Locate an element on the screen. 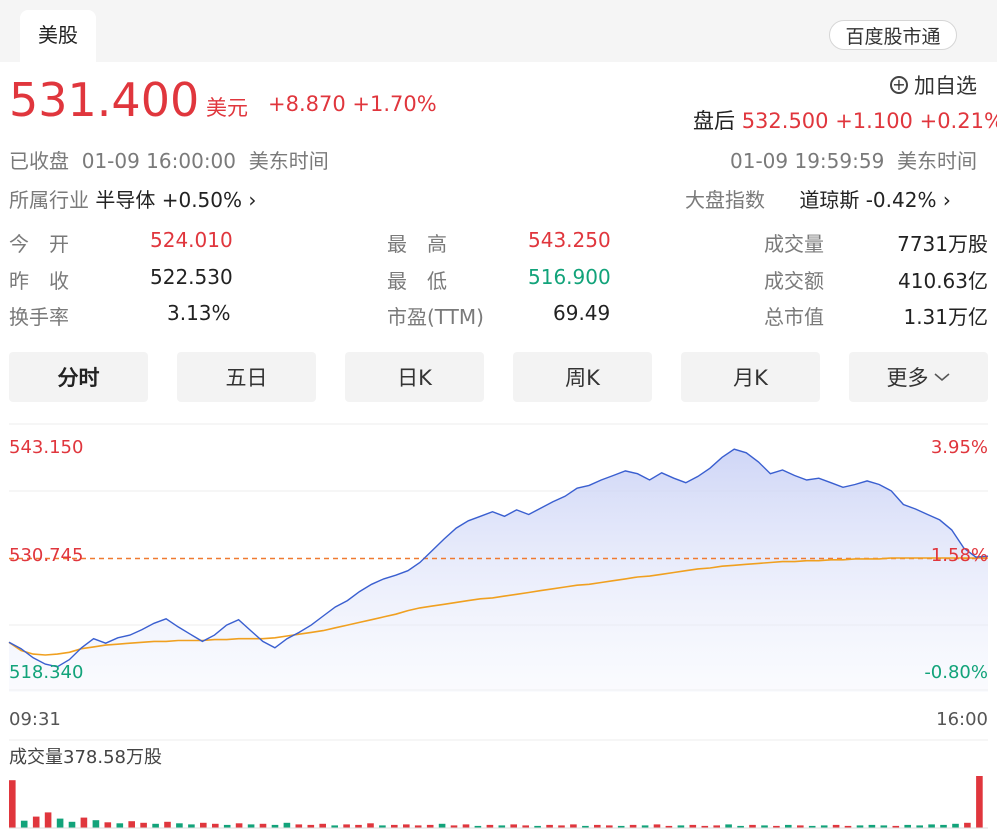 The image size is (997, 836). index-value: 道琼斯 -0.42% is located at coordinates (868, 200).